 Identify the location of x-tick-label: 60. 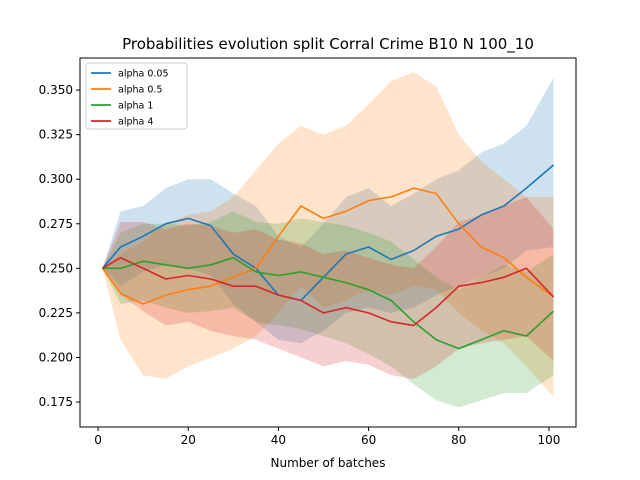
(368, 440).